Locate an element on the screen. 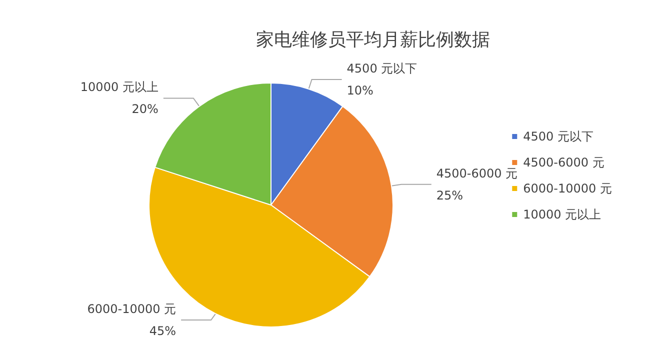  legend-label: 6000-10000 元 is located at coordinates (567, 189).